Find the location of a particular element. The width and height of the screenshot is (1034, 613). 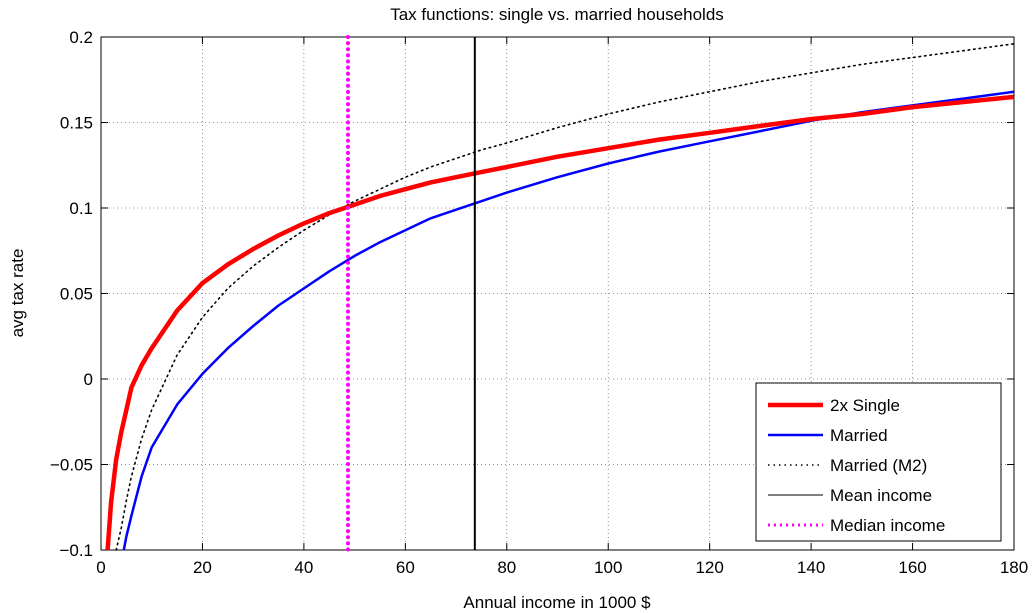

x-tick-label: 60 is located at coordinates (405, 567).